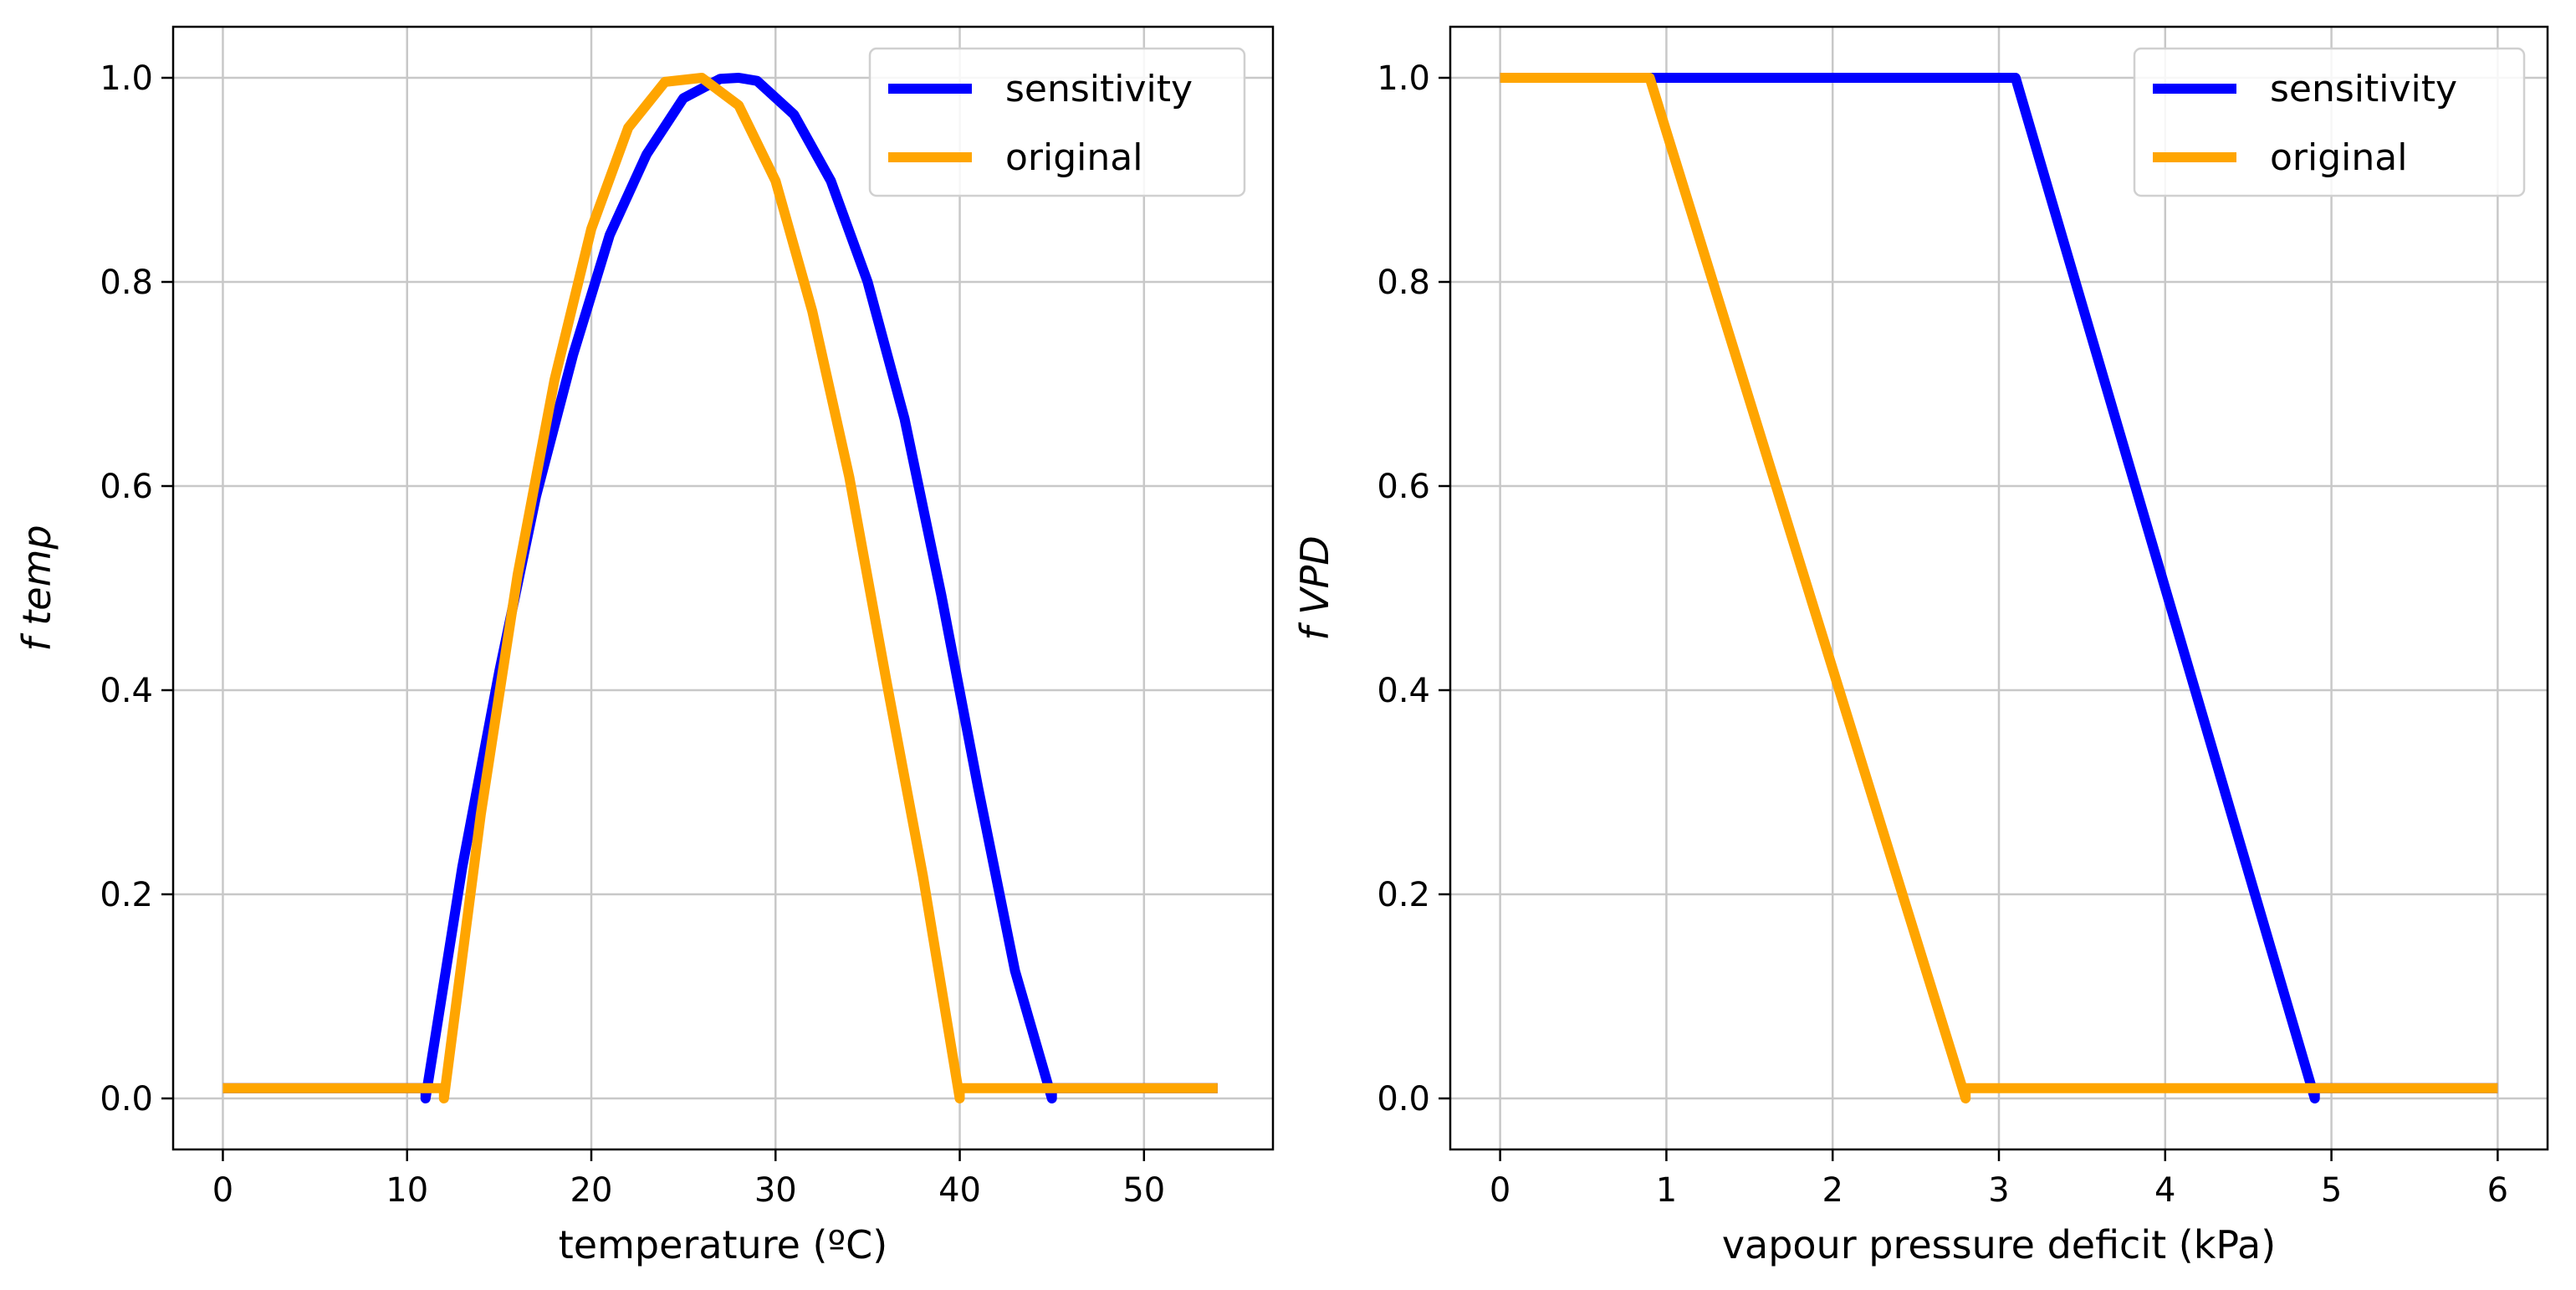  What do you see at coordinates (1314, 588) in the screenshot?
I see `y-axis-label: f VPD` at bounding box center [1314, 588].